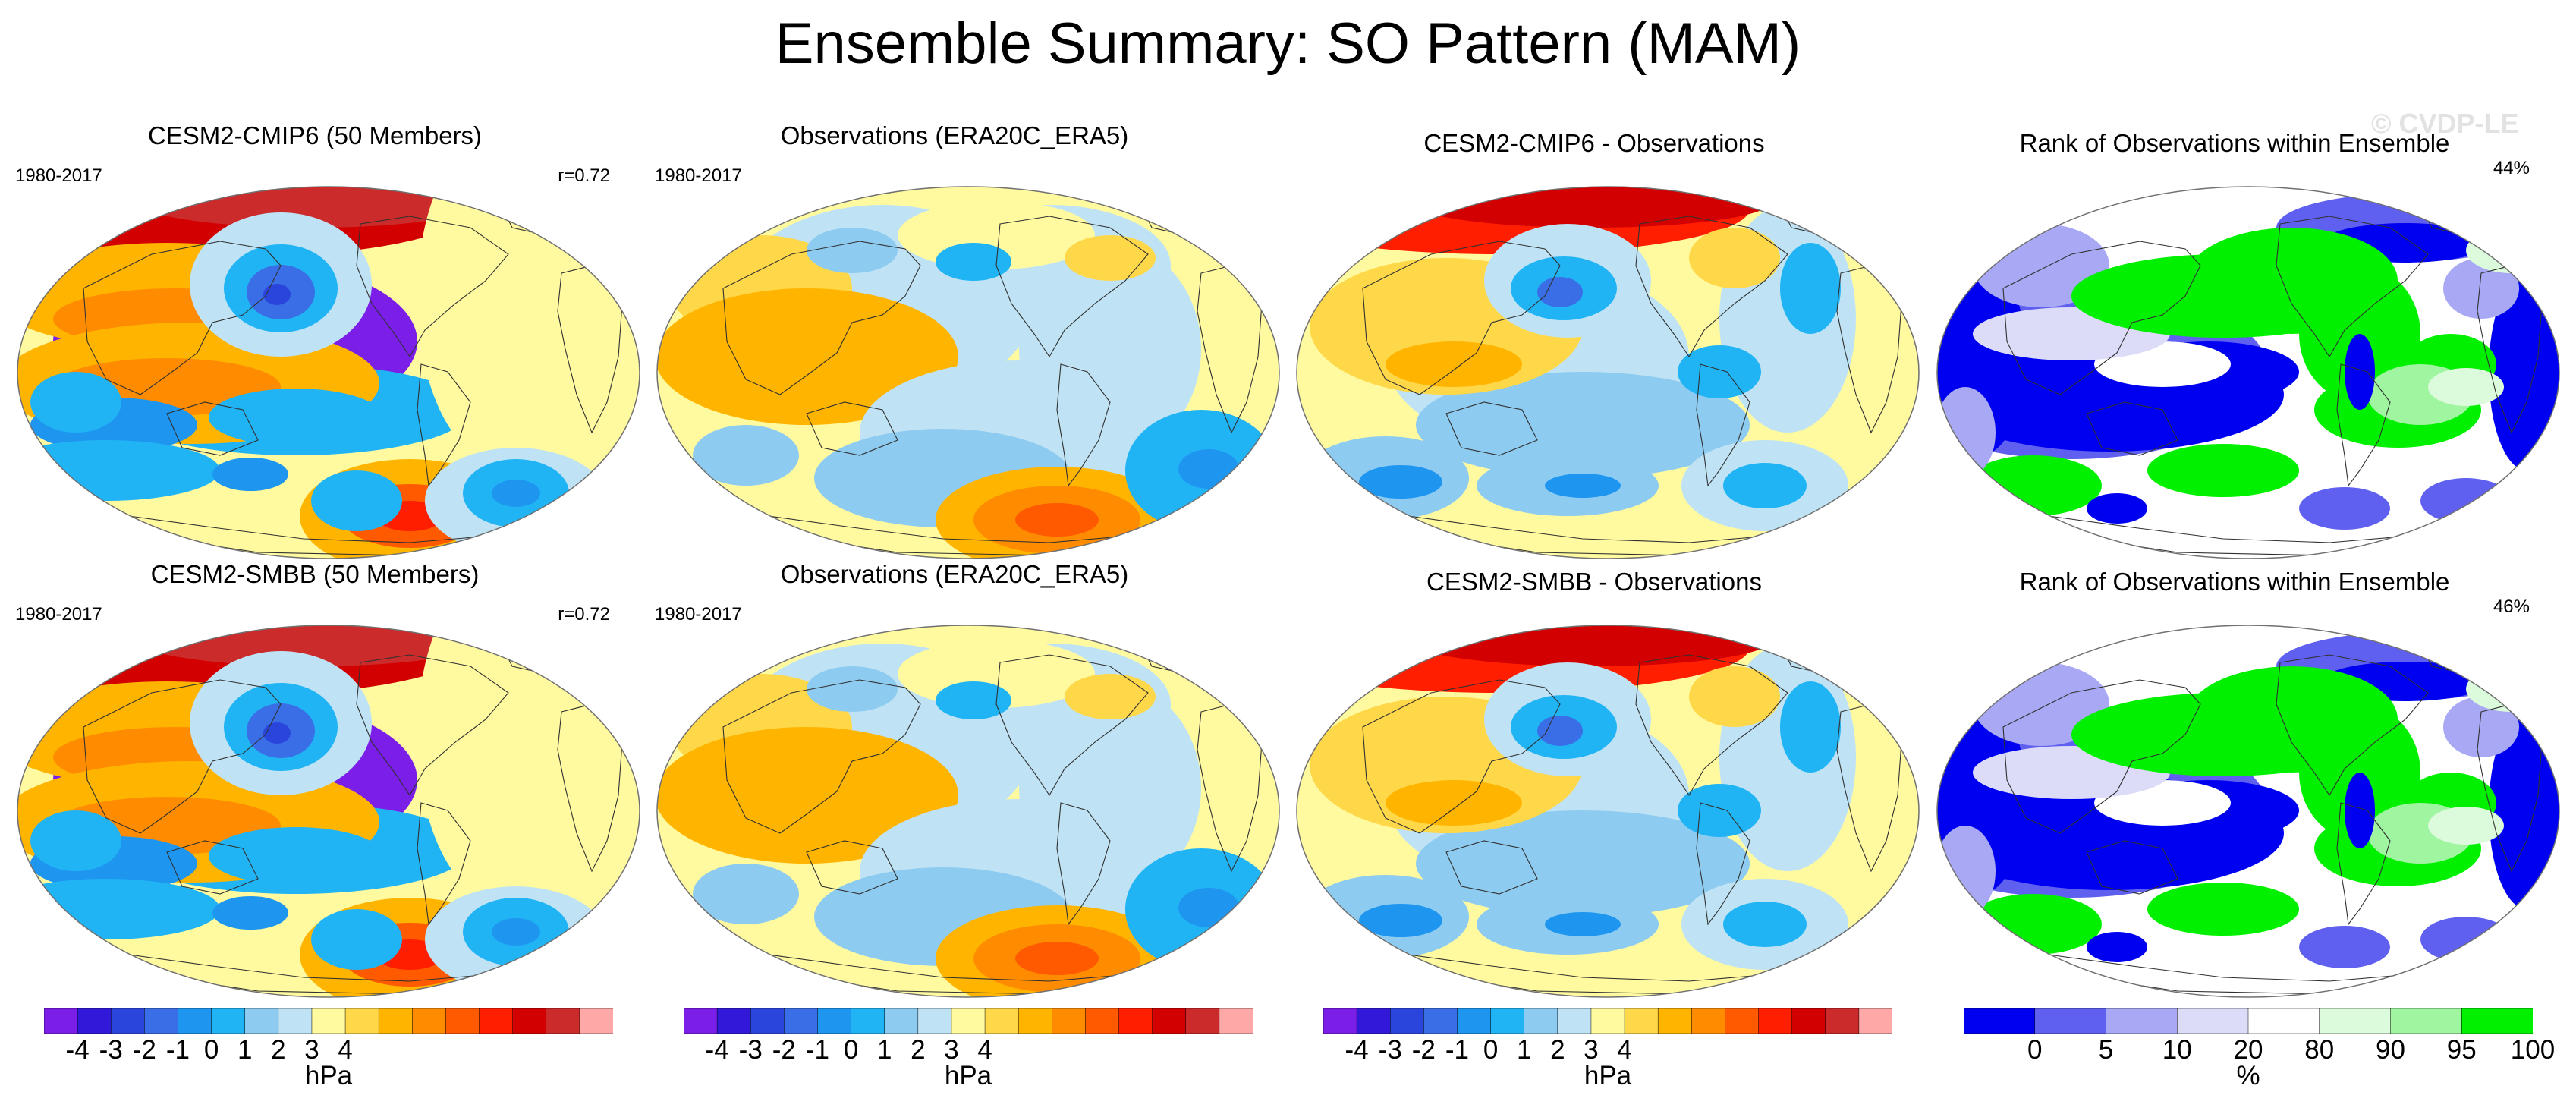 The width and height of the screenshot is (2576, 1114). I want to click on panel-smbb-difference: CESM2-SMBB - Observations, so click(1599, 791).